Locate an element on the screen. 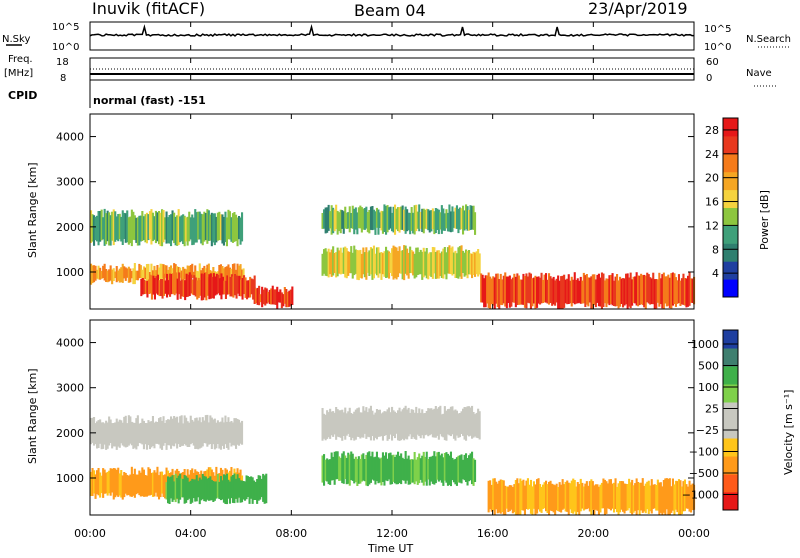 Image resolution: width=800 pixels, height=558 pixels. nave-tick-bottom: 0 is located at coordinates (709, 78).